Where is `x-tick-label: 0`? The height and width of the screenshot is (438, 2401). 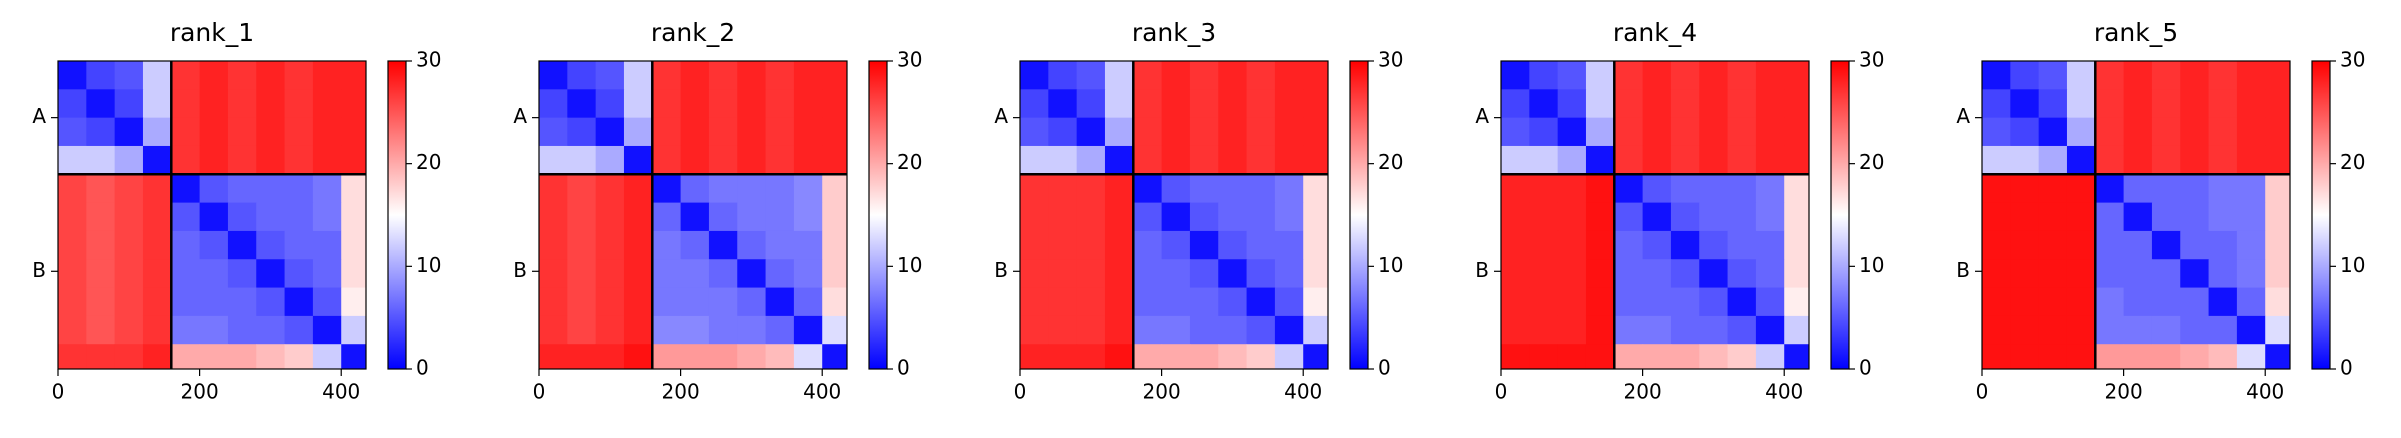
x-tick-label: 0 is located at coordinates (1982, 392).